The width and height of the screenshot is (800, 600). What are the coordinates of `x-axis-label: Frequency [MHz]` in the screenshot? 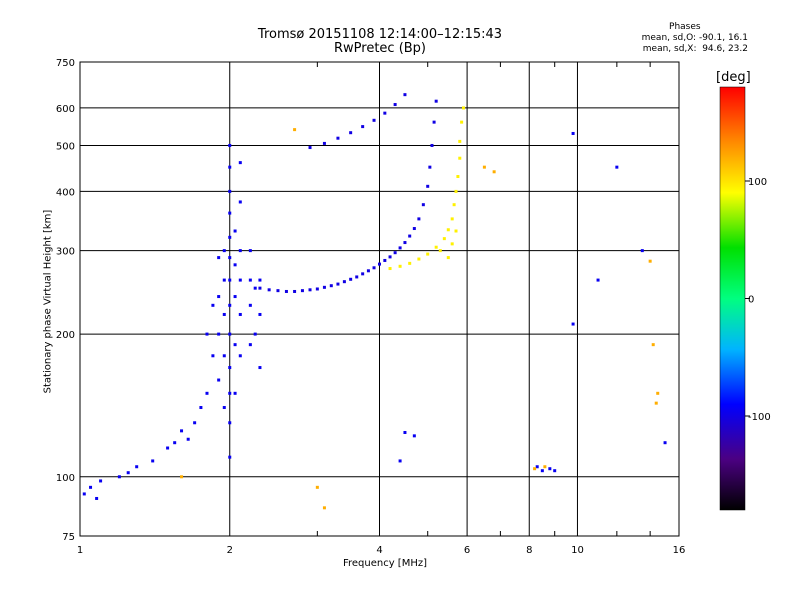 It's located at (385, 563).